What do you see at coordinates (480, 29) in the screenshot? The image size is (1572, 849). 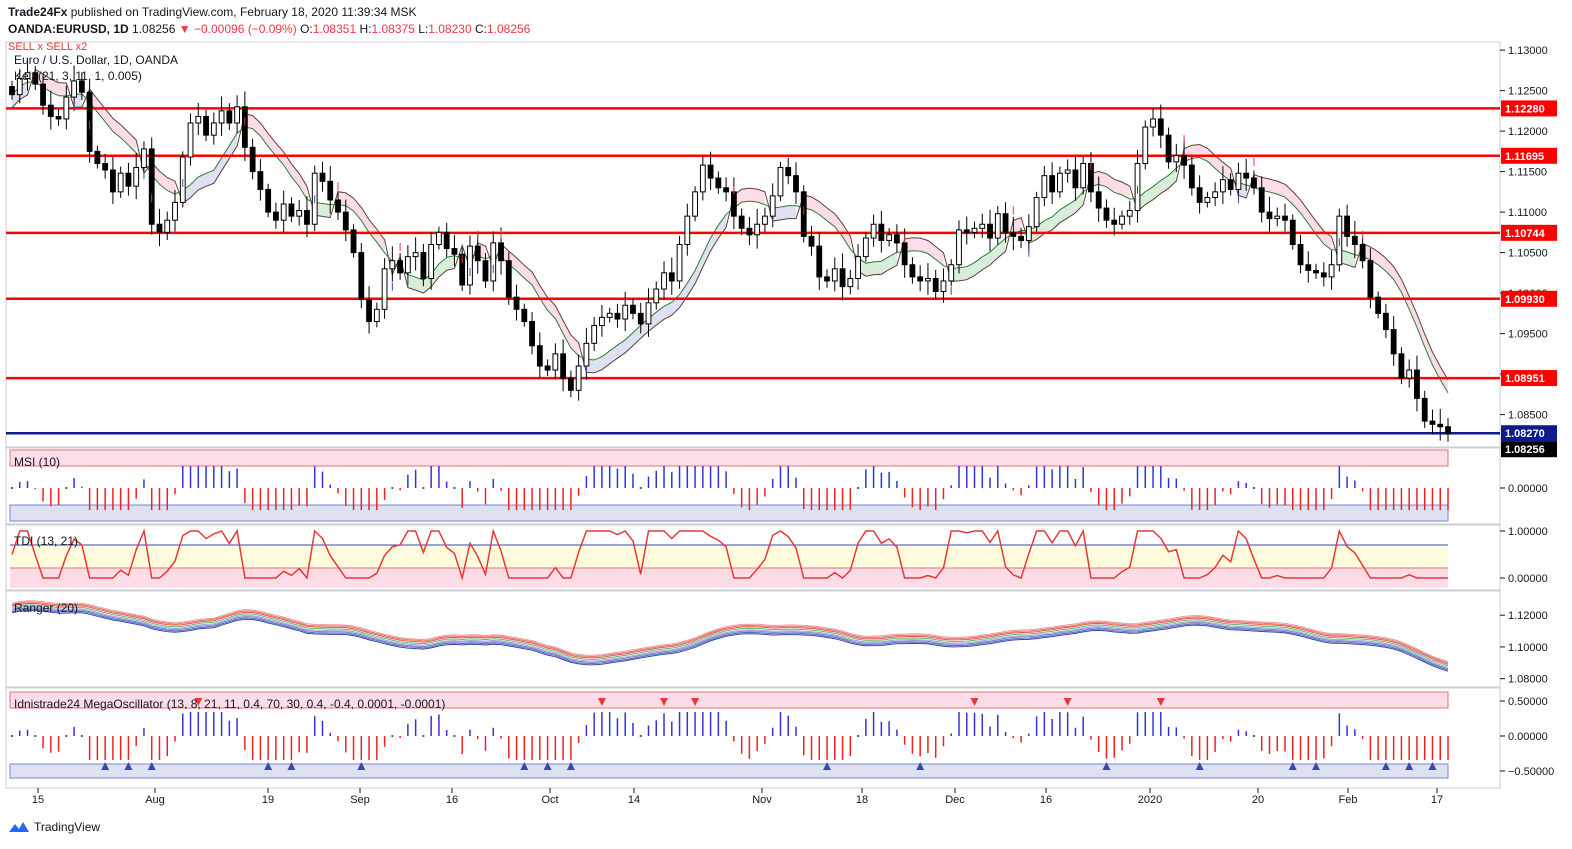 I see `close-label: C:` at bounding box center [480, 29].